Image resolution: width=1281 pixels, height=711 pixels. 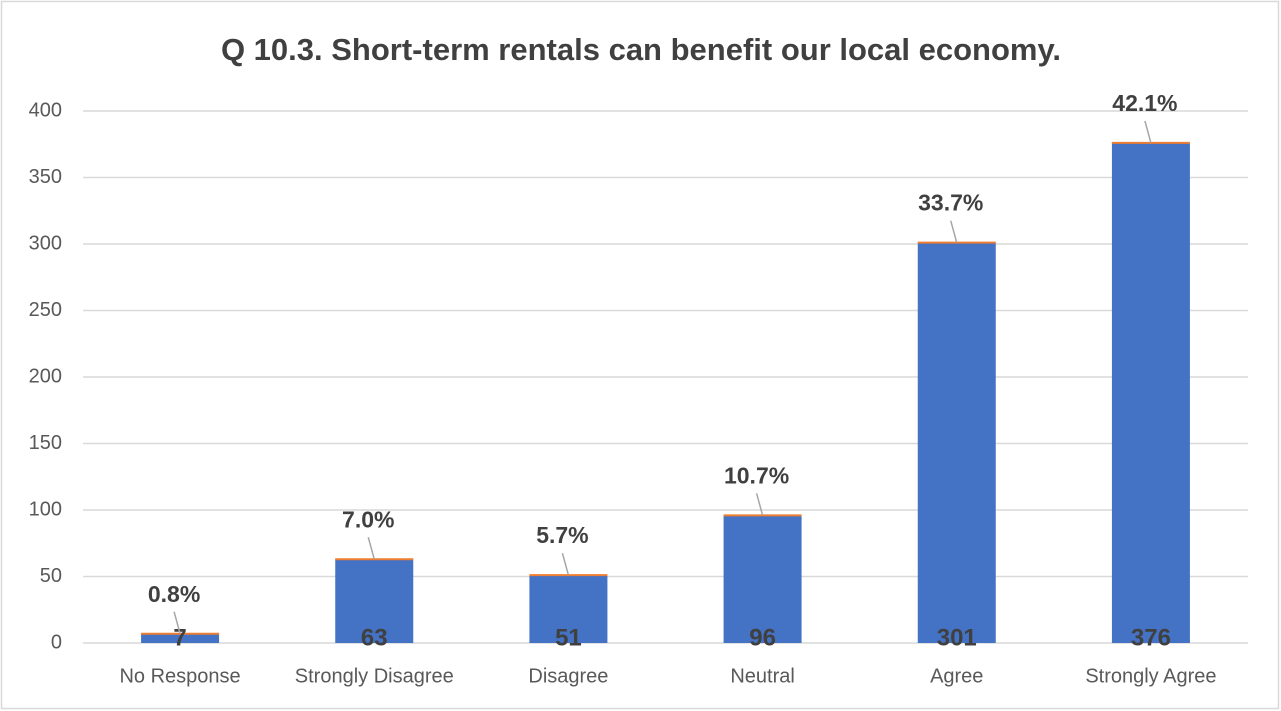 I want to click on percent-label: 7.0%, so click(x=368, y=519).